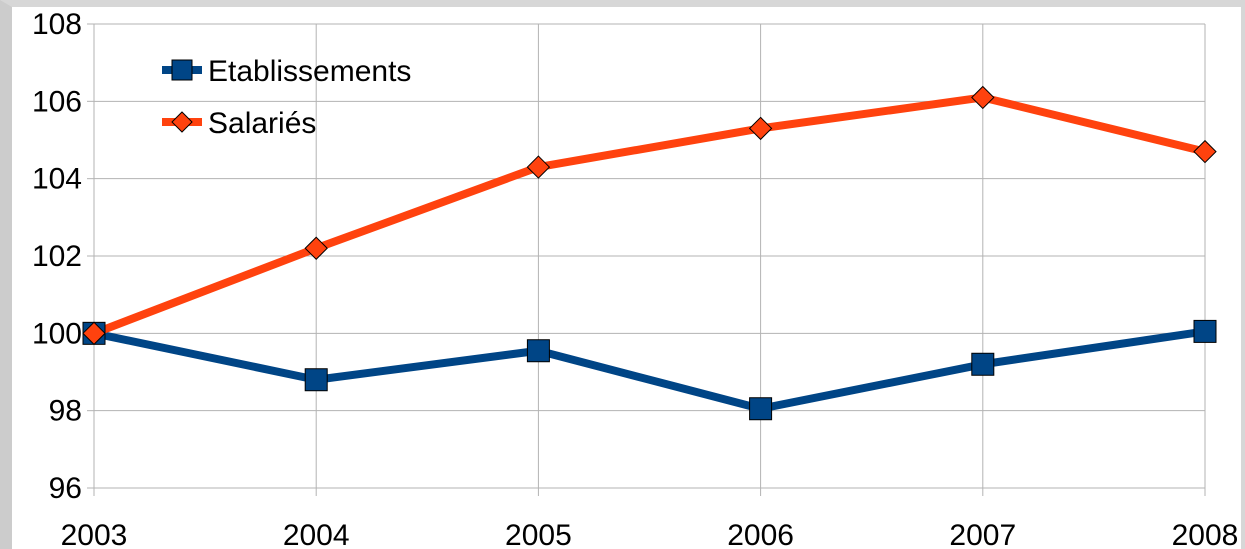  I want to click on x-tick-label: 2008, so click(1205, 534).